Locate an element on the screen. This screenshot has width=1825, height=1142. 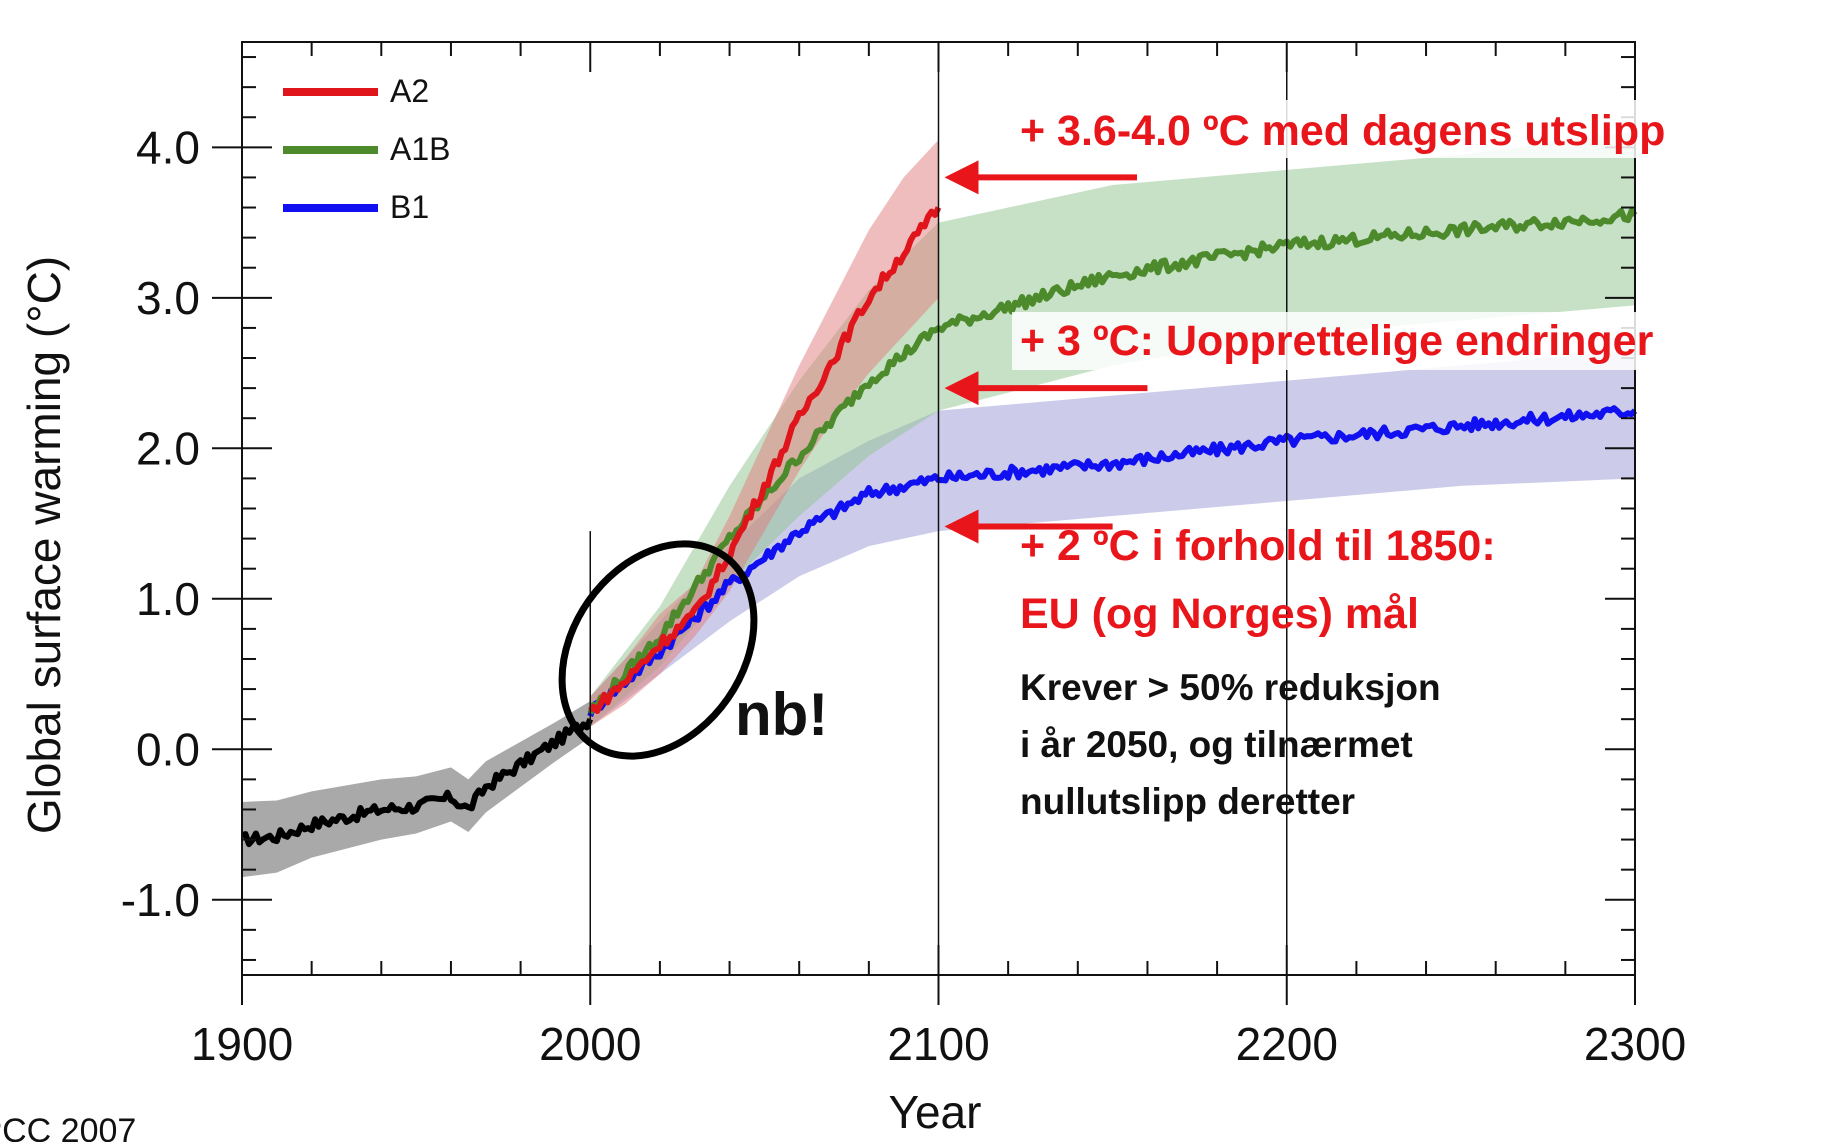
legend-label-b1: B1 is located at coordinates (409, 207).